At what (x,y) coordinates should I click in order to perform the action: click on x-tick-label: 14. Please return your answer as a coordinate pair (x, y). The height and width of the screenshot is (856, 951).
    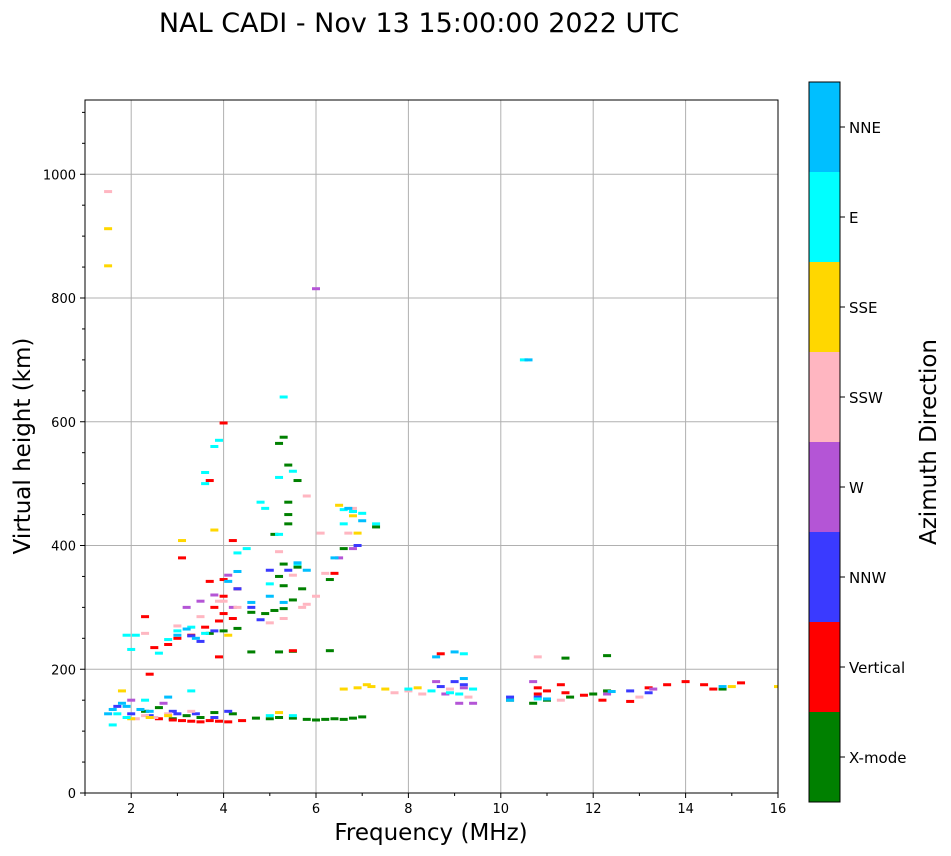
    Looking at the image, I should click on (685, 809).